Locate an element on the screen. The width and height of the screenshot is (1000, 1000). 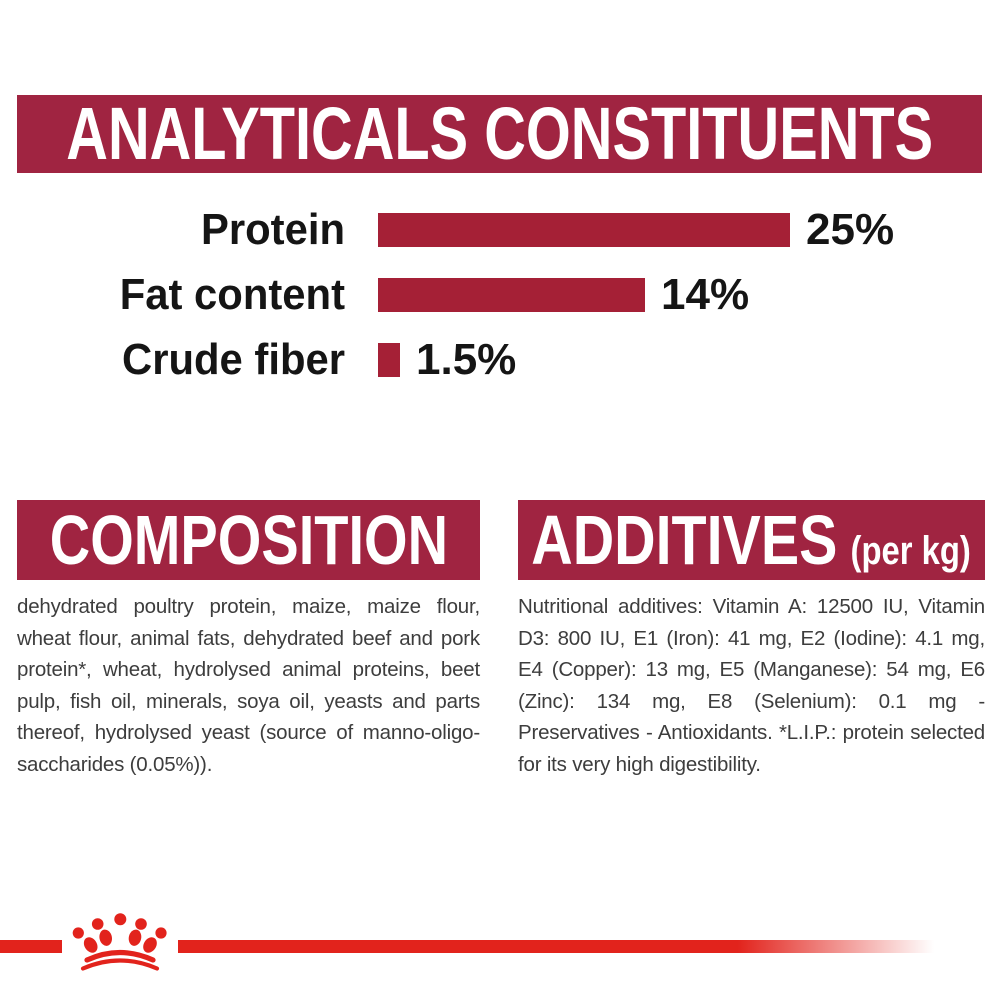
fiber-bar is located at coordinates (389, 360).